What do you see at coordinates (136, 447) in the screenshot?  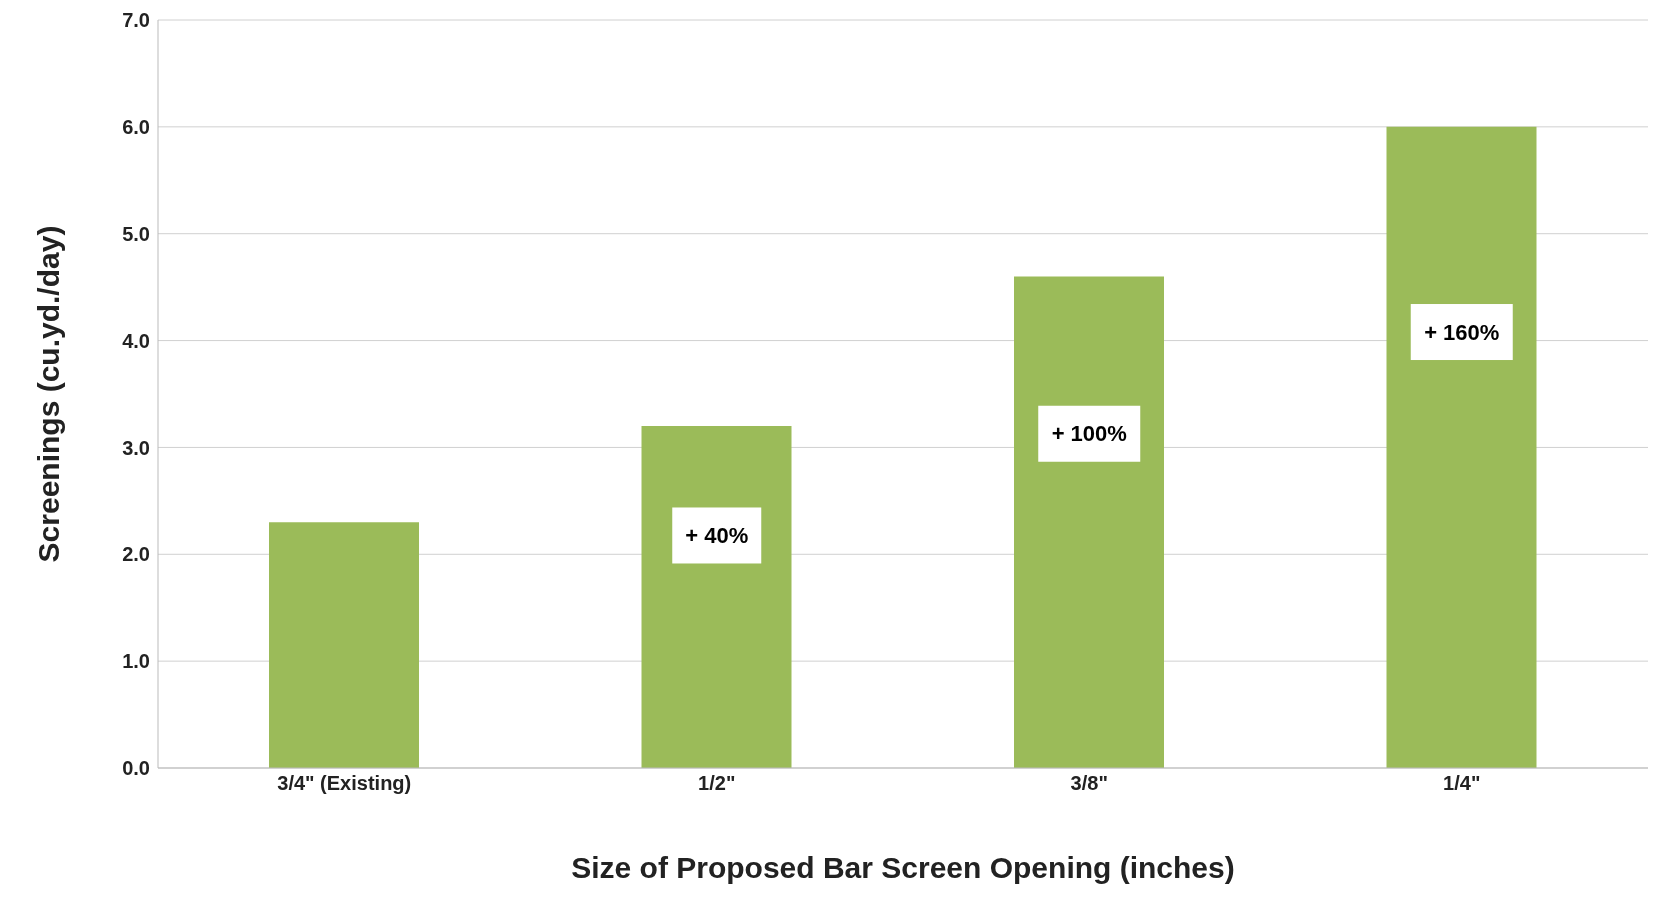 I see `y-tick-label: 3.0` at bounding box center [136, 447].